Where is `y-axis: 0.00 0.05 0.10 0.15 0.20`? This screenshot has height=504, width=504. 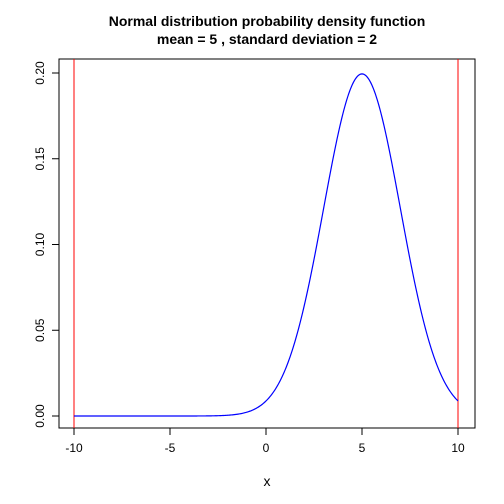
y-axis: 0.00 0.05 0.10 0.15 0.20 is located at coordinates (46, 244).